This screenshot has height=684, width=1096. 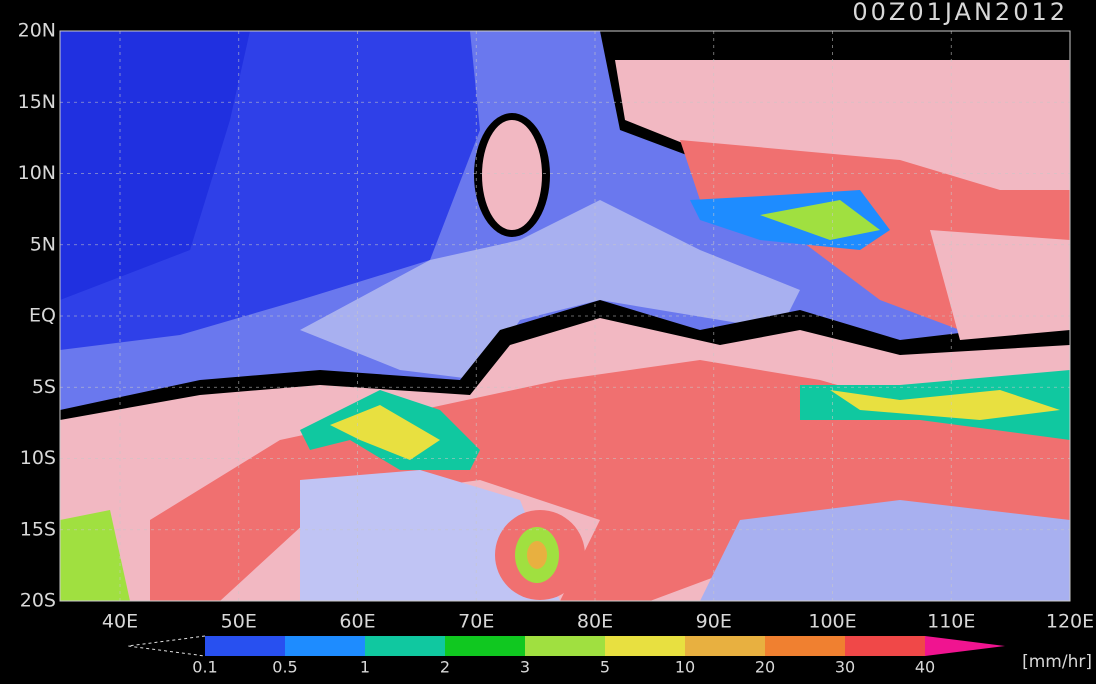 What do you see at coordinates (445, 667) in the screenshot?
I see `colorbar-label: 2` at bounding box center [445, 667].